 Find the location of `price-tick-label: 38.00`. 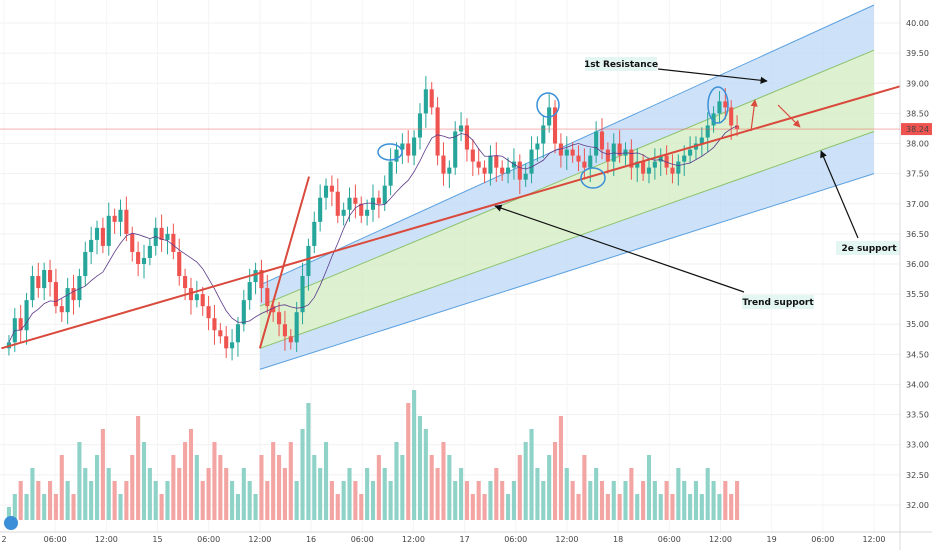

price-tick-label: 38.00 is located at coordinates (917, 144).